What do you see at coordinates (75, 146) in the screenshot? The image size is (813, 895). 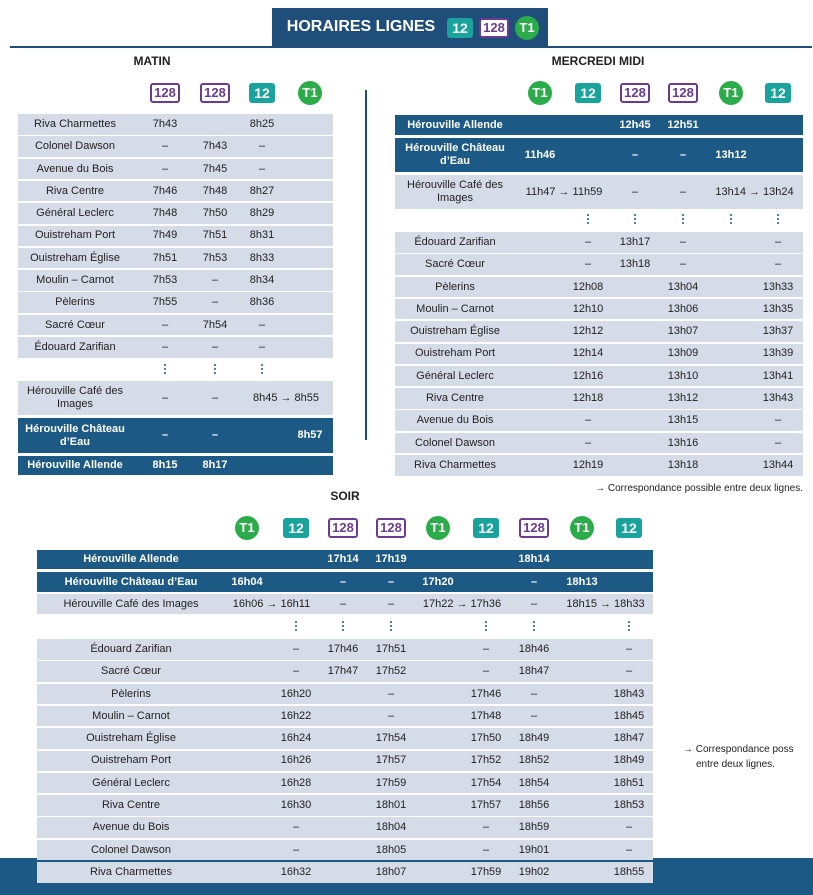 I see `stop-name: Colonel Dawson` at bounding box center [75, 146].